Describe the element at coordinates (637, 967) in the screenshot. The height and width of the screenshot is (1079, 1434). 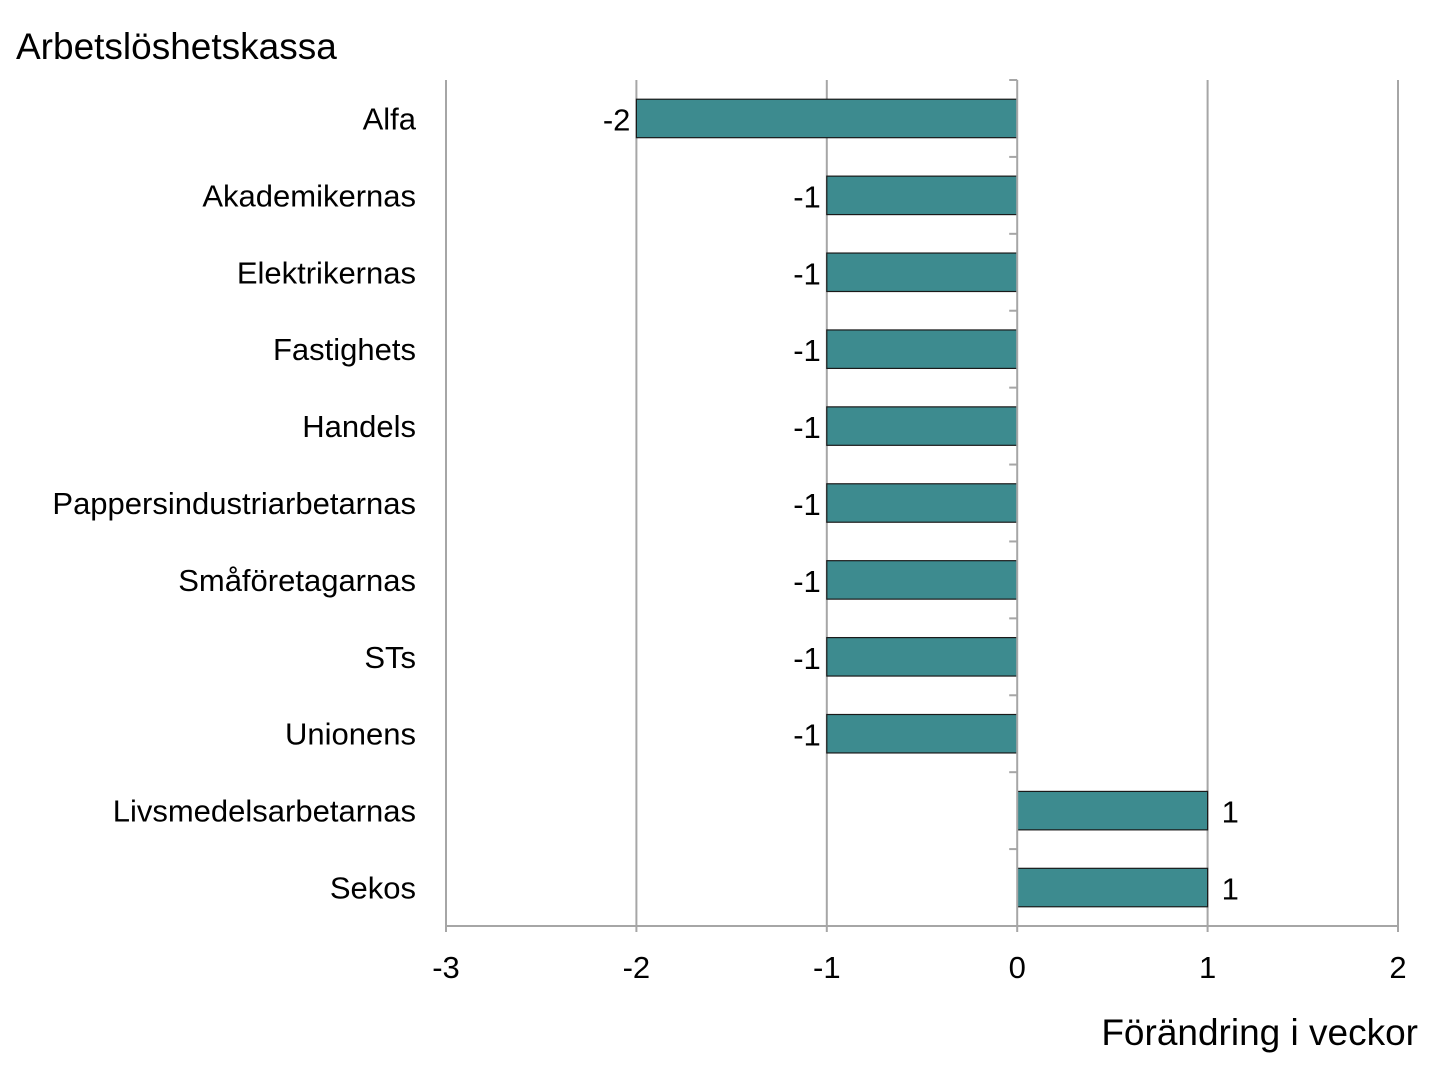
I see `x-tick-label: -2` at that location.